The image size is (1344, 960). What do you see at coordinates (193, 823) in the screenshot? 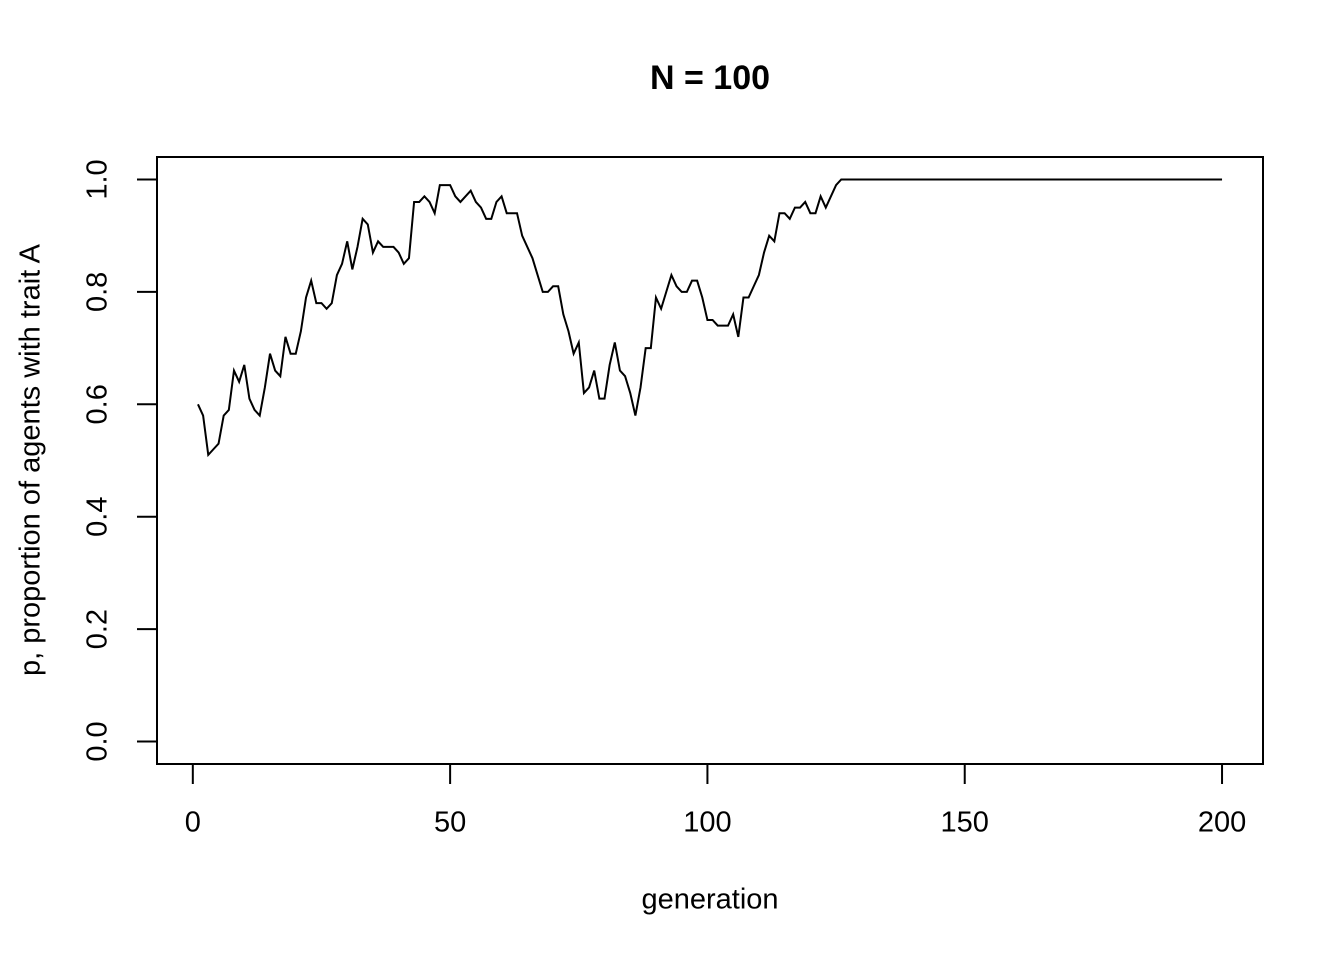
I see `x-tick-label: 0` at bounding box center [193, 823].